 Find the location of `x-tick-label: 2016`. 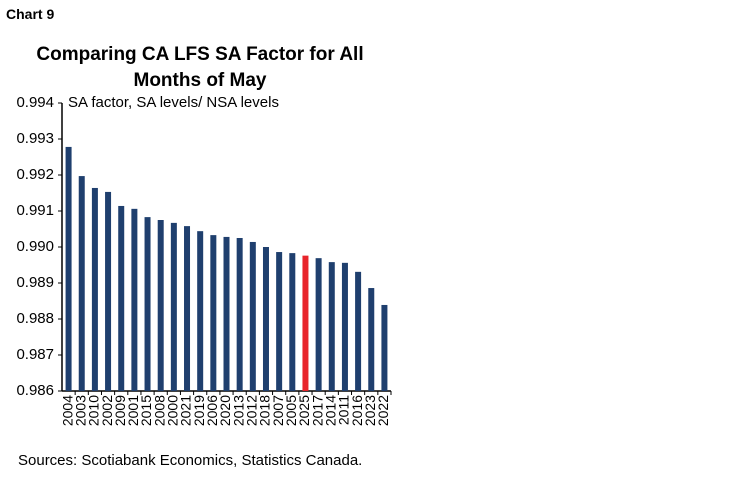

x-tick-label: 2016 is located at coordinates (357, 410).